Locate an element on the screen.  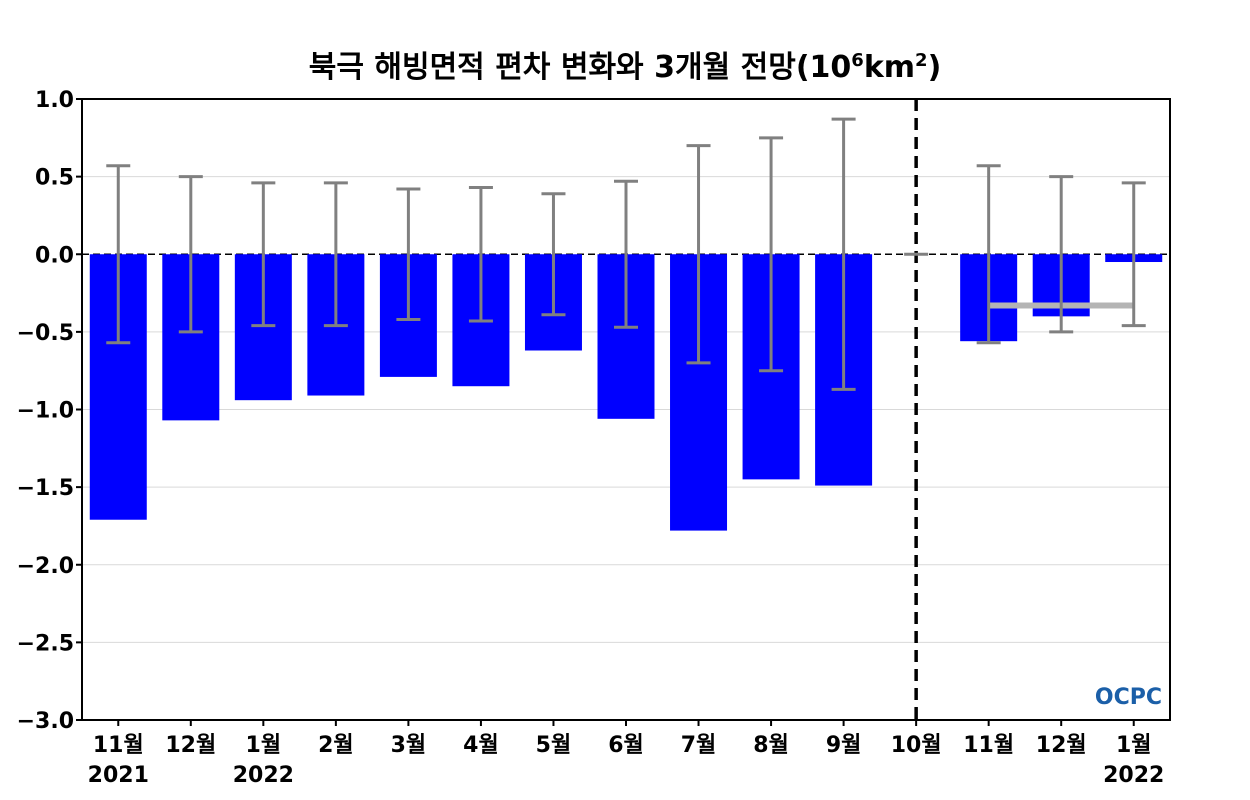
ocpc-logo: OCPC is located at coordinates (1128, 697).